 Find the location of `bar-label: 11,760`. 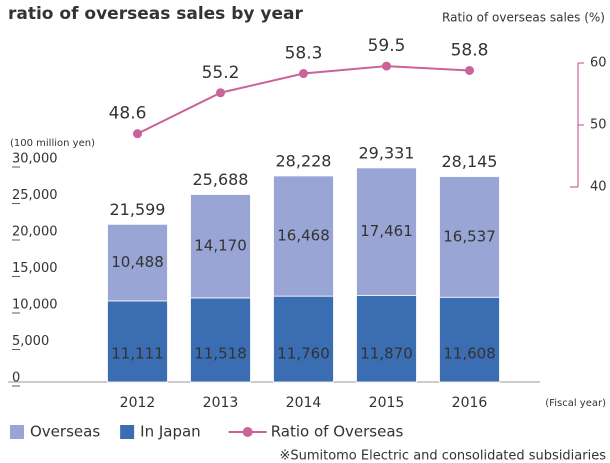

bar-label: 11,760 is located at coordinates (303, 354).